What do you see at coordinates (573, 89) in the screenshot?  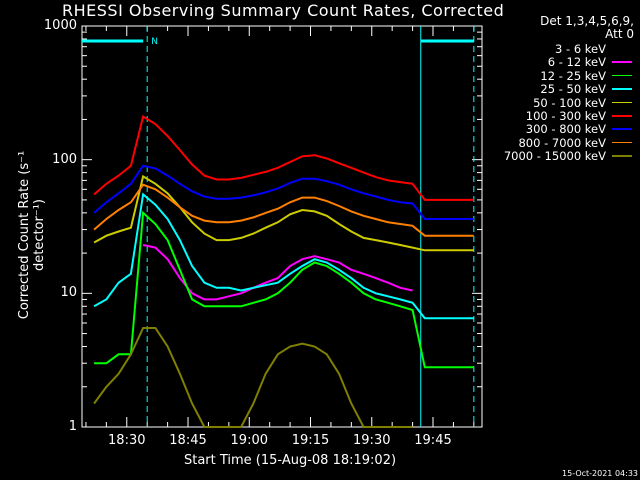 I see `legend-label: 25 - 50 keV` at bounding box center [573, 89].